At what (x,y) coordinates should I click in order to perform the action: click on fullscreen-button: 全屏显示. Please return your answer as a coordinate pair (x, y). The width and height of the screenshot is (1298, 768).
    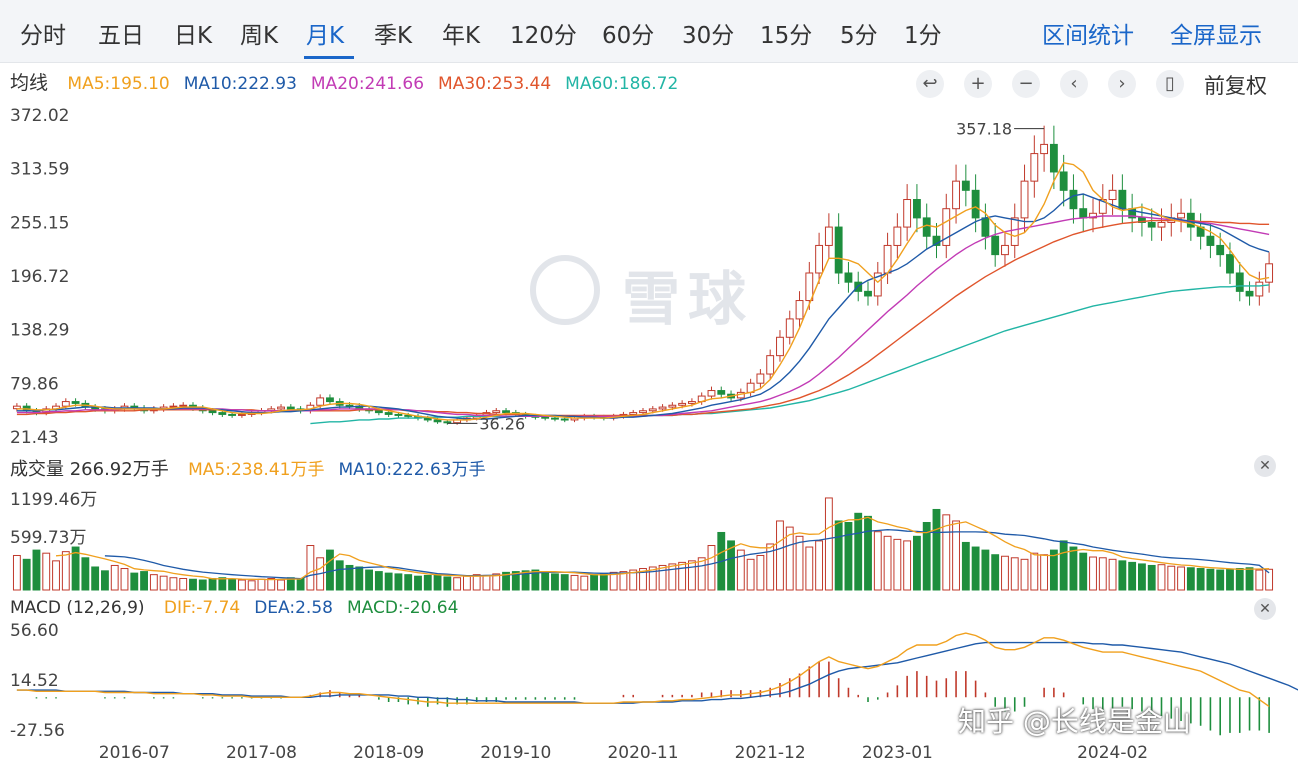
    Looking at the image, I should click on (1216, 36).